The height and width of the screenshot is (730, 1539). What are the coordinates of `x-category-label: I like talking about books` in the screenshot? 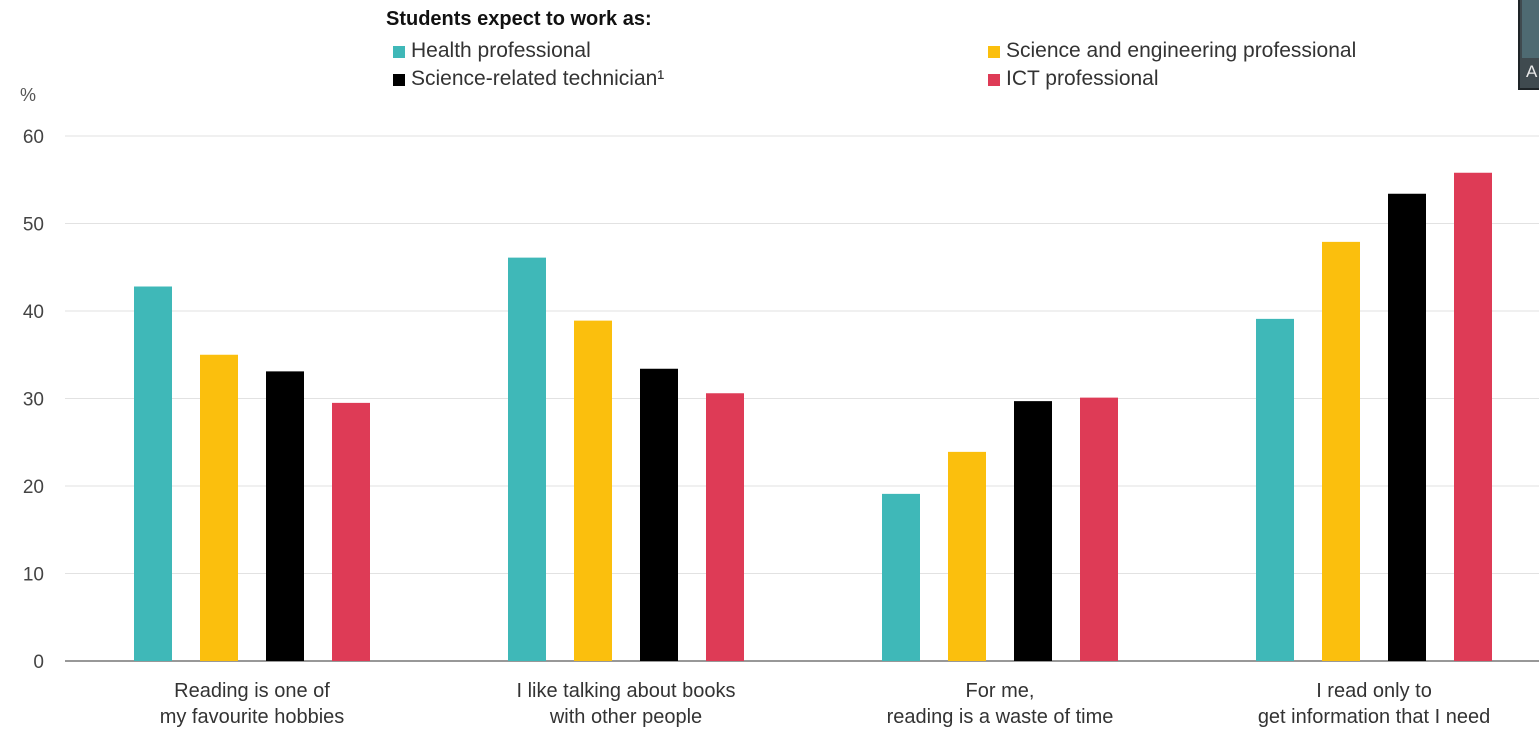 It's located at (625, 691).